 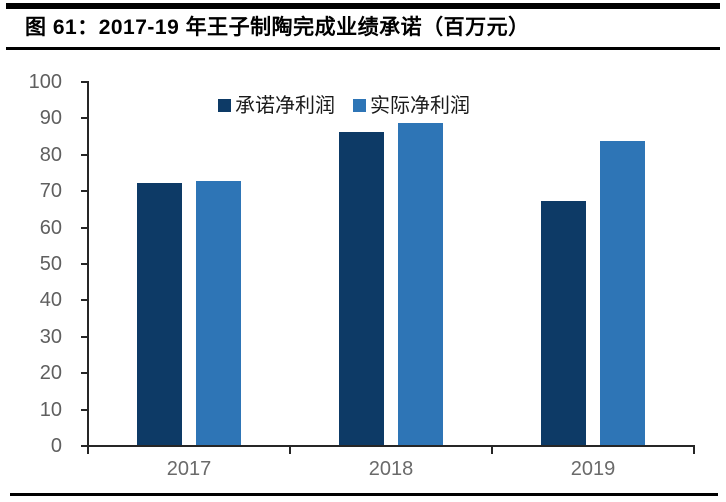 I want to click on bar-promised-2019, so click(x=563, y=323).